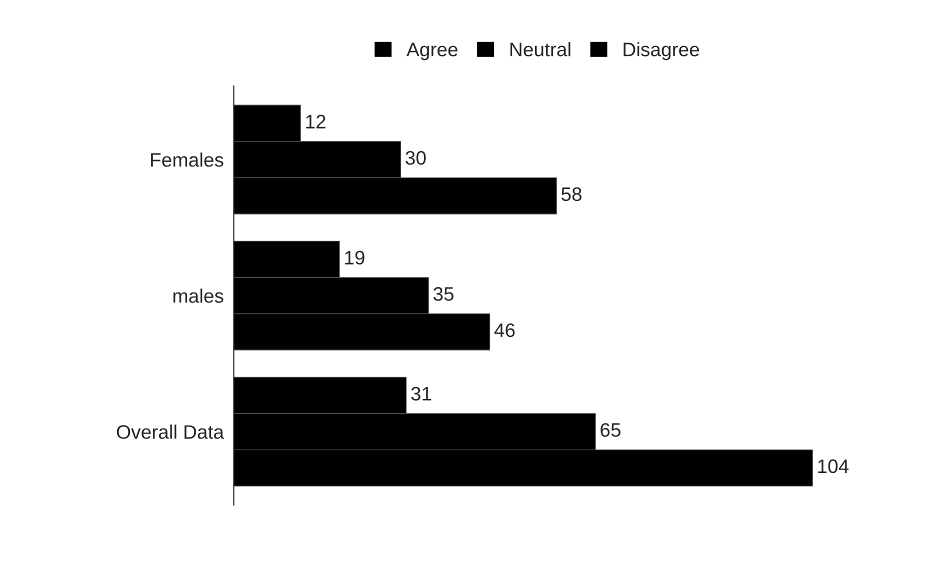 Image resolution: width=935 pixels, height=574 pixels. Describe the element at coordinates (662, 51) in the screenshot. I see `legend-label: Disagree` at that location.